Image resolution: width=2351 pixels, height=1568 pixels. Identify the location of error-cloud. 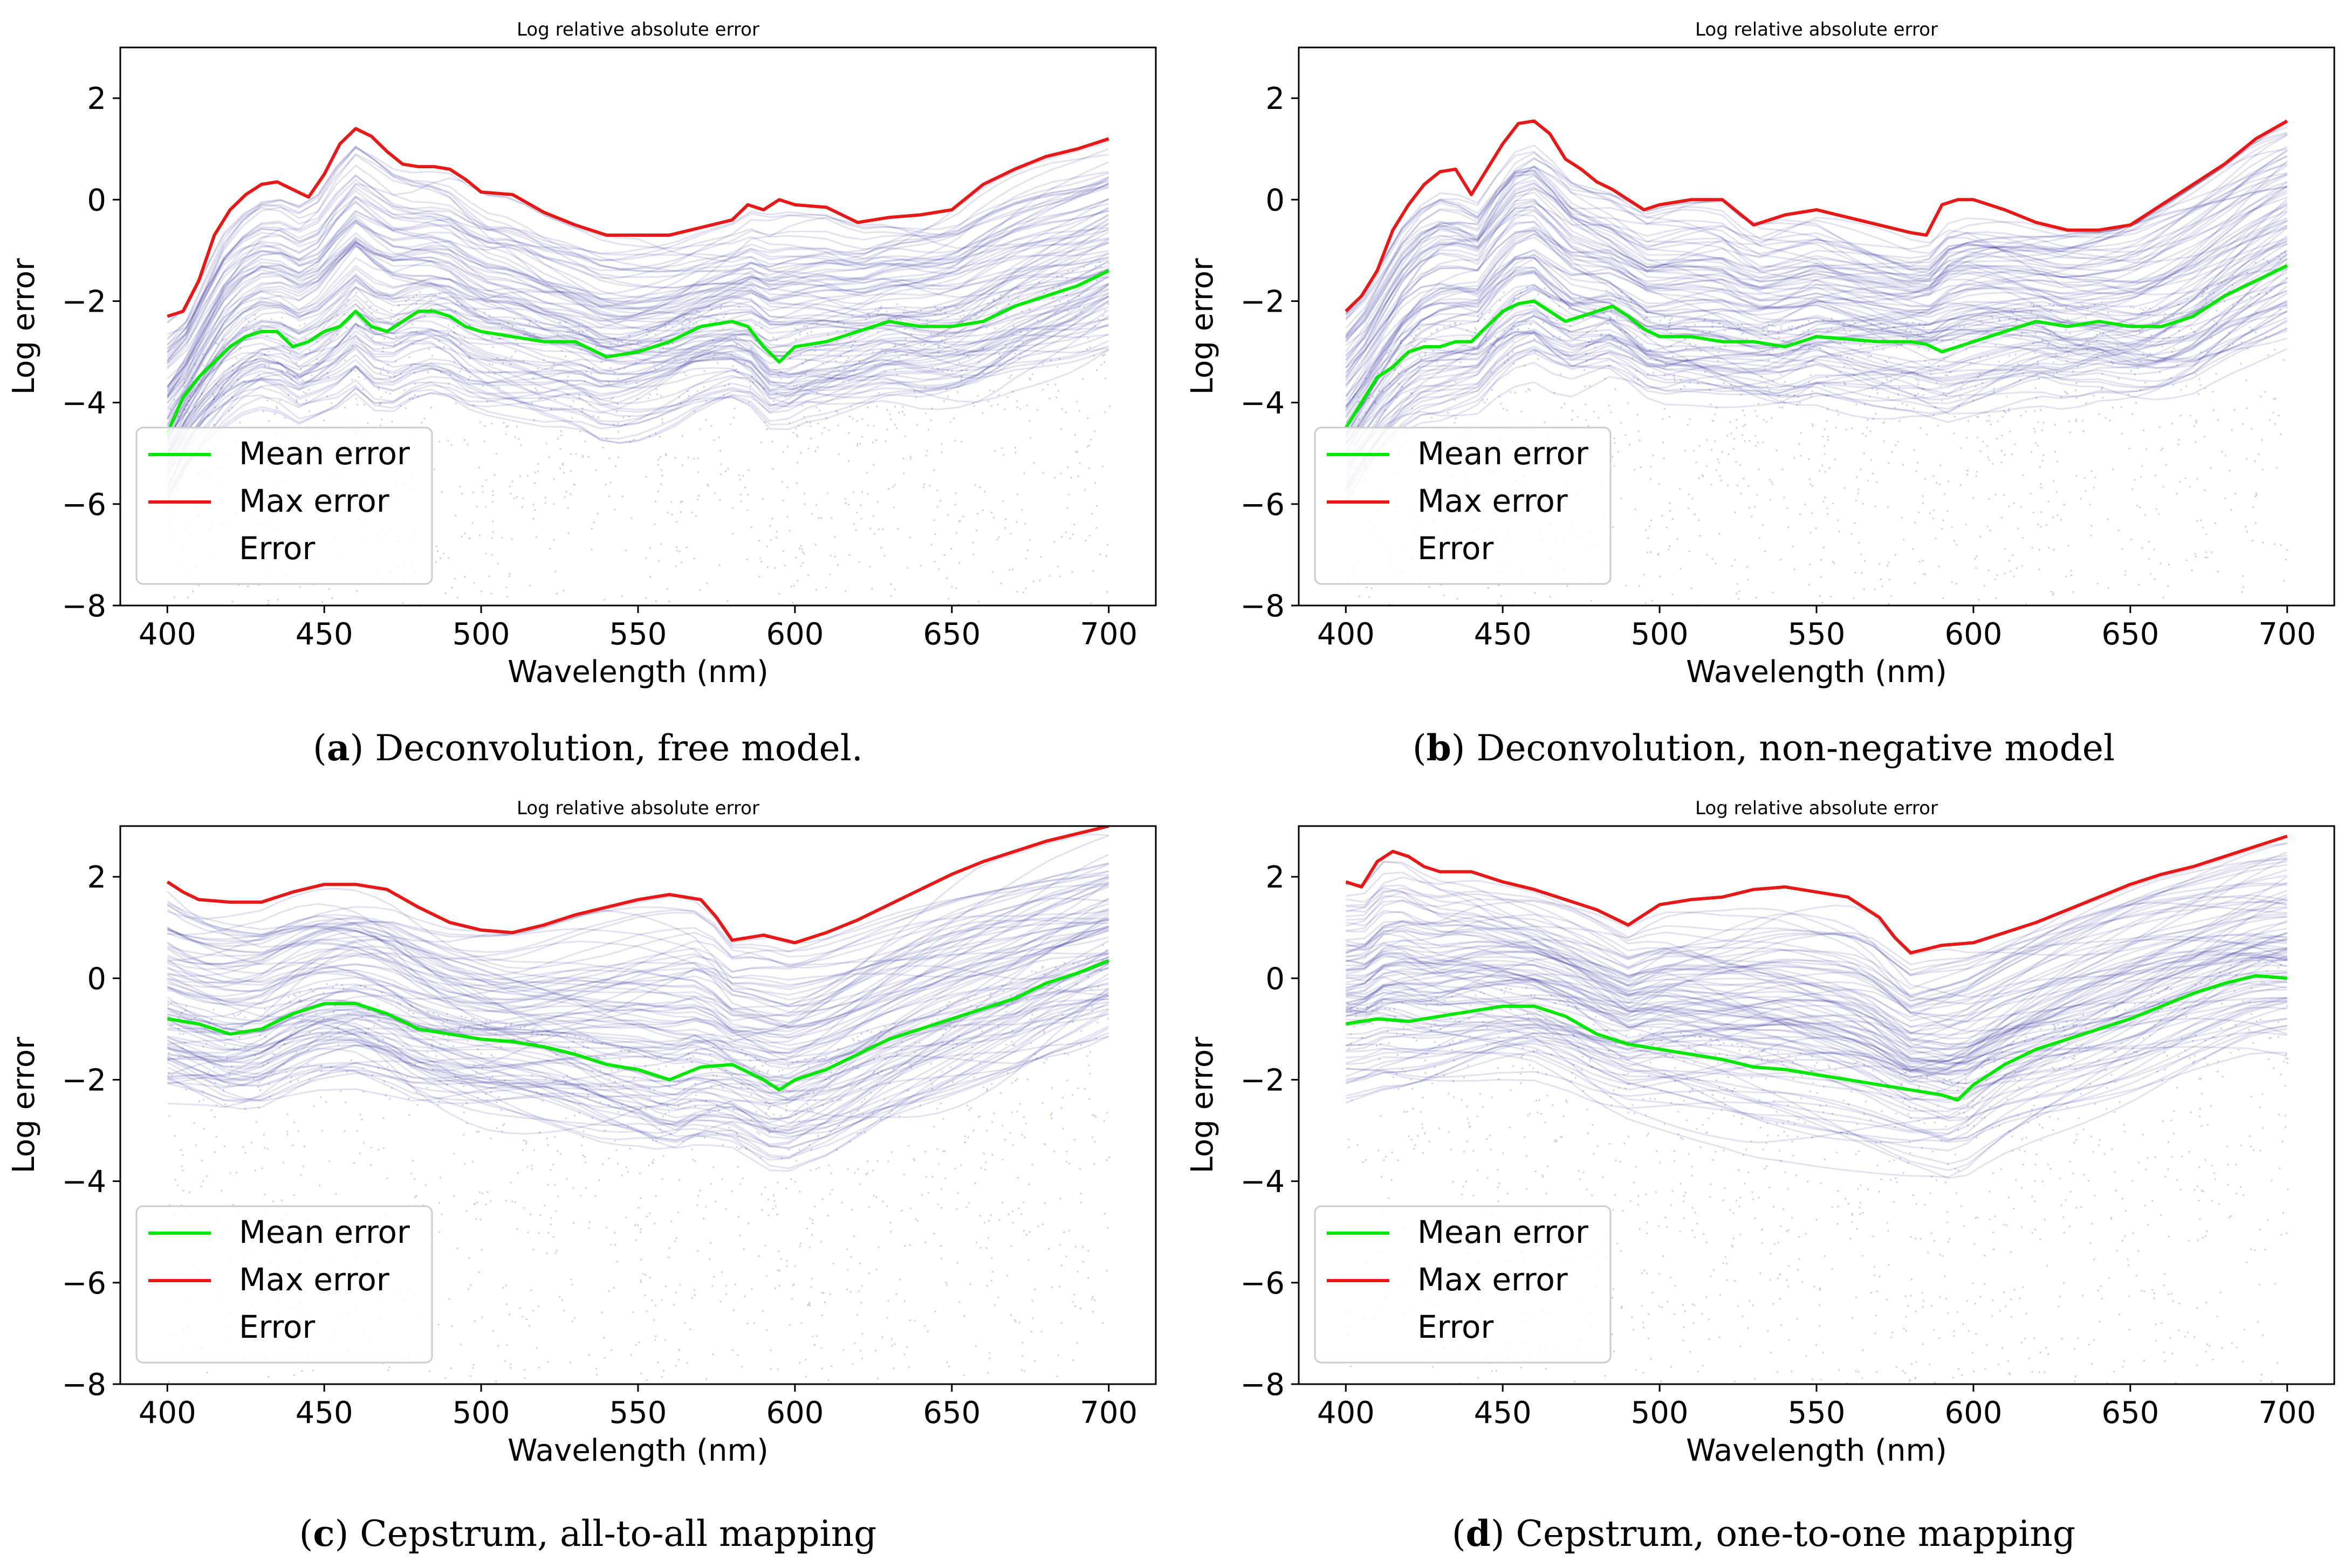
(638, 373).